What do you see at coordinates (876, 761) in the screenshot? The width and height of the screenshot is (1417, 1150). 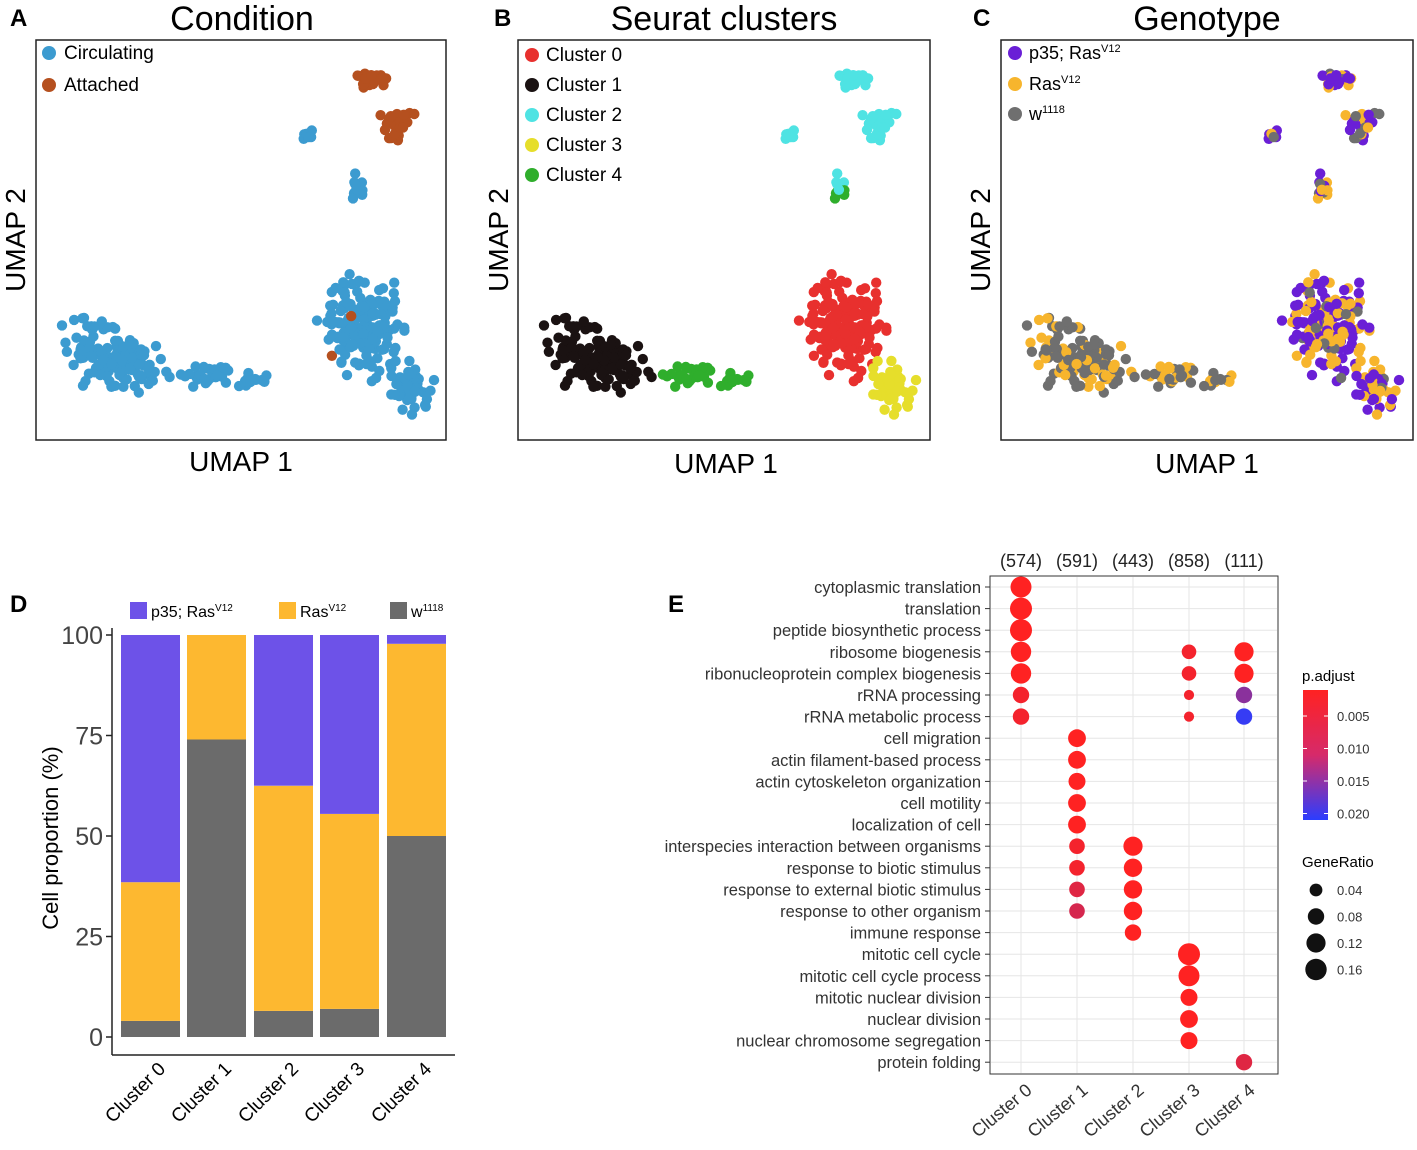 I see `term-label: actin filament-based process` at bounding box center [876, 761].